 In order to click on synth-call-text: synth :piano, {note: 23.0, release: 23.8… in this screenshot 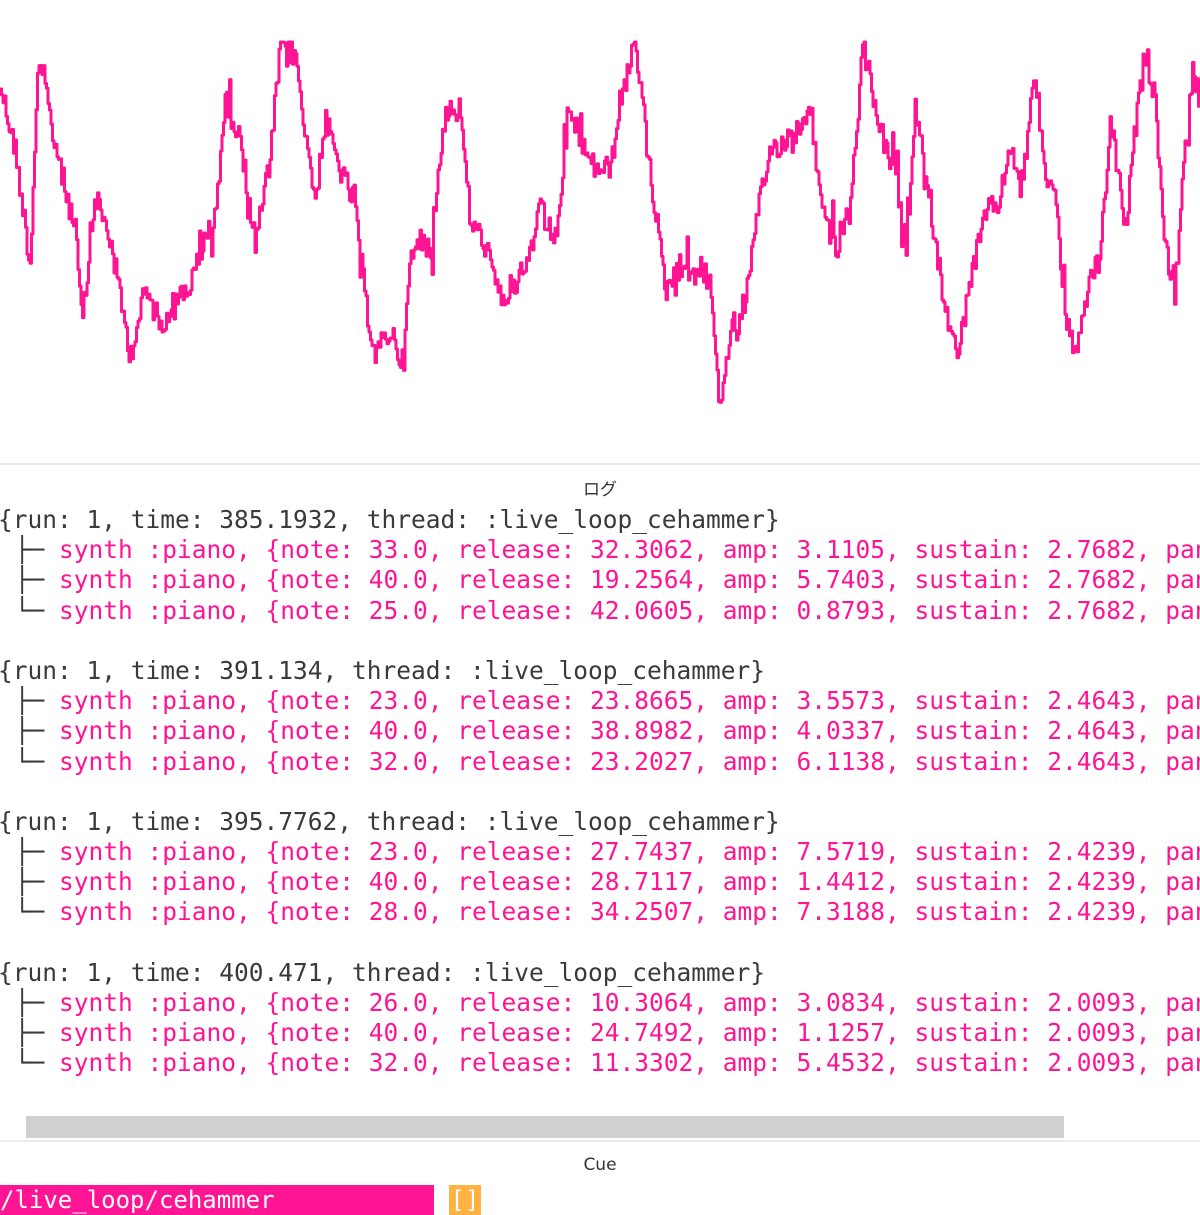, I will do `click(629, 701)`.